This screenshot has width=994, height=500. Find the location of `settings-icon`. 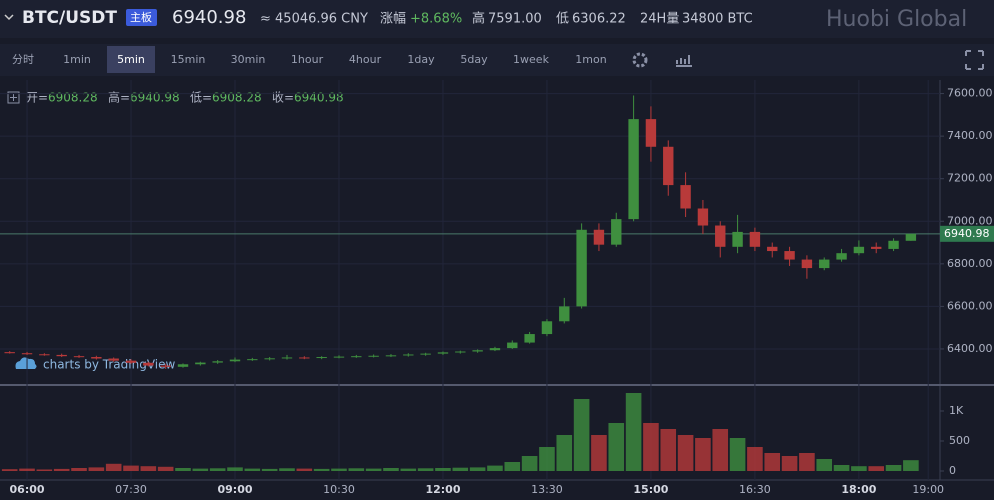

settings-icon is located at coordinates (640, 60).